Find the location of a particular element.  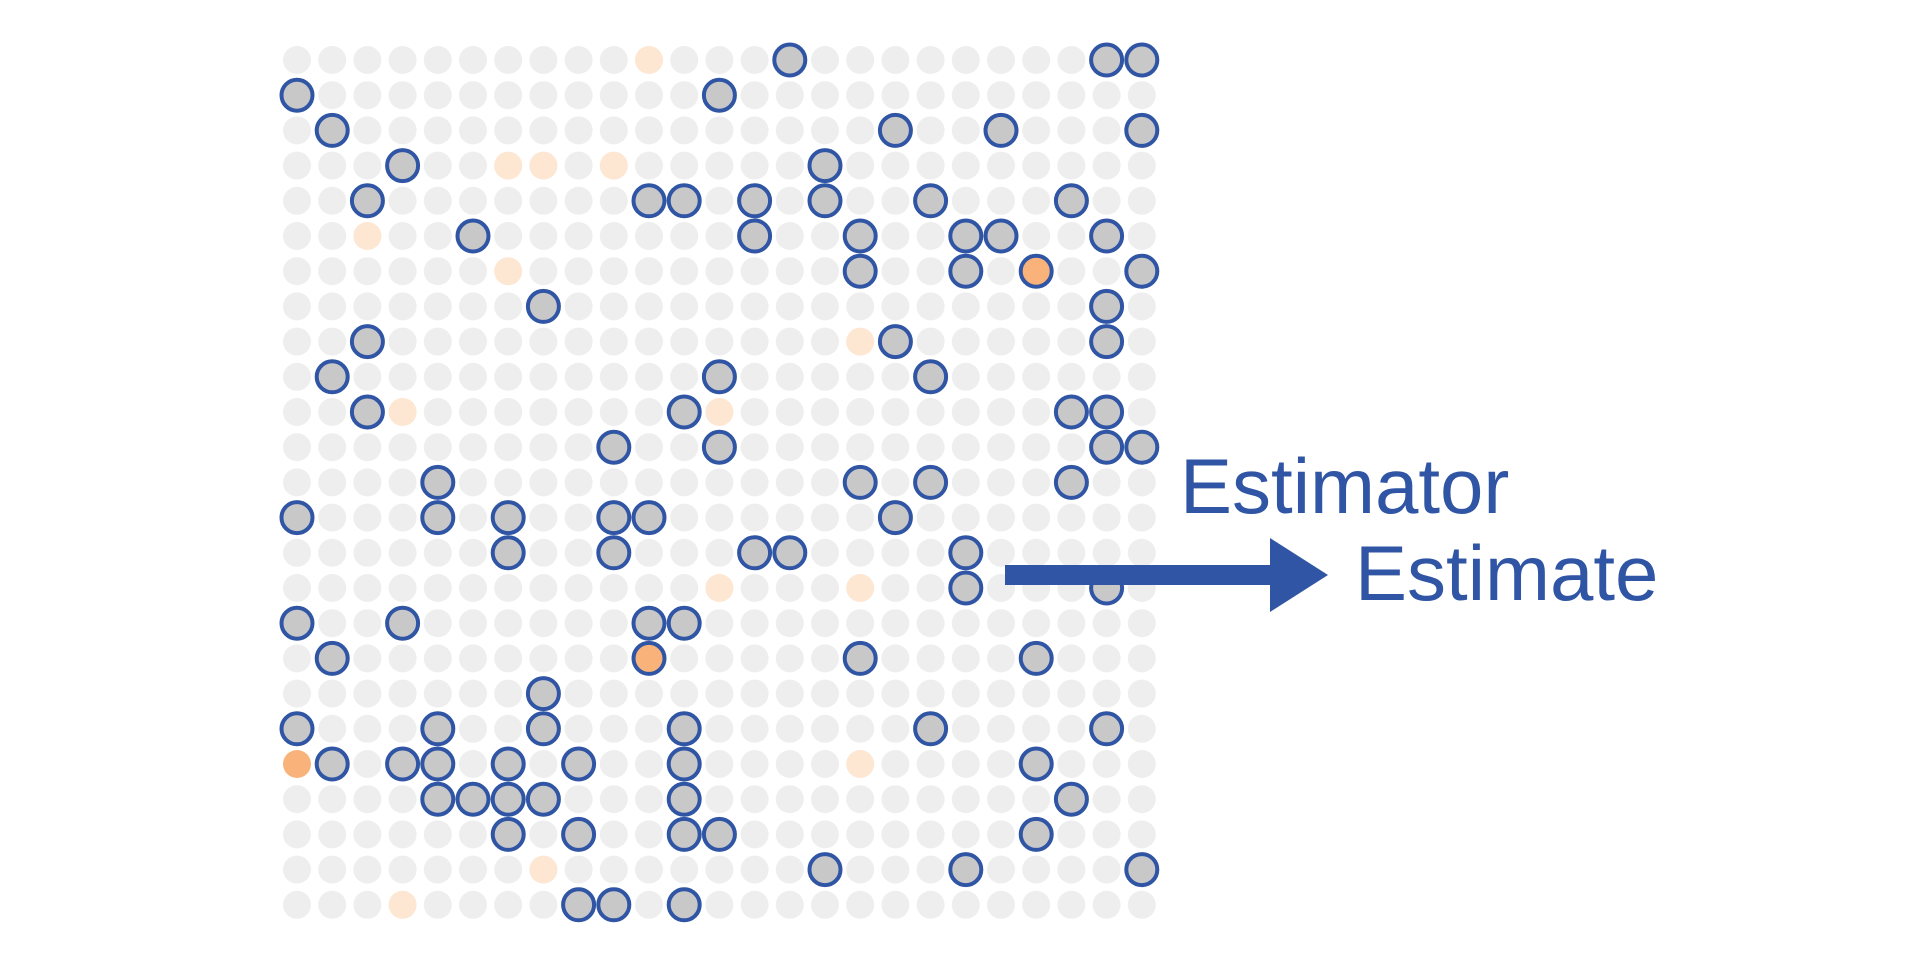

arrow-head is located at coordinates (1299, 575).